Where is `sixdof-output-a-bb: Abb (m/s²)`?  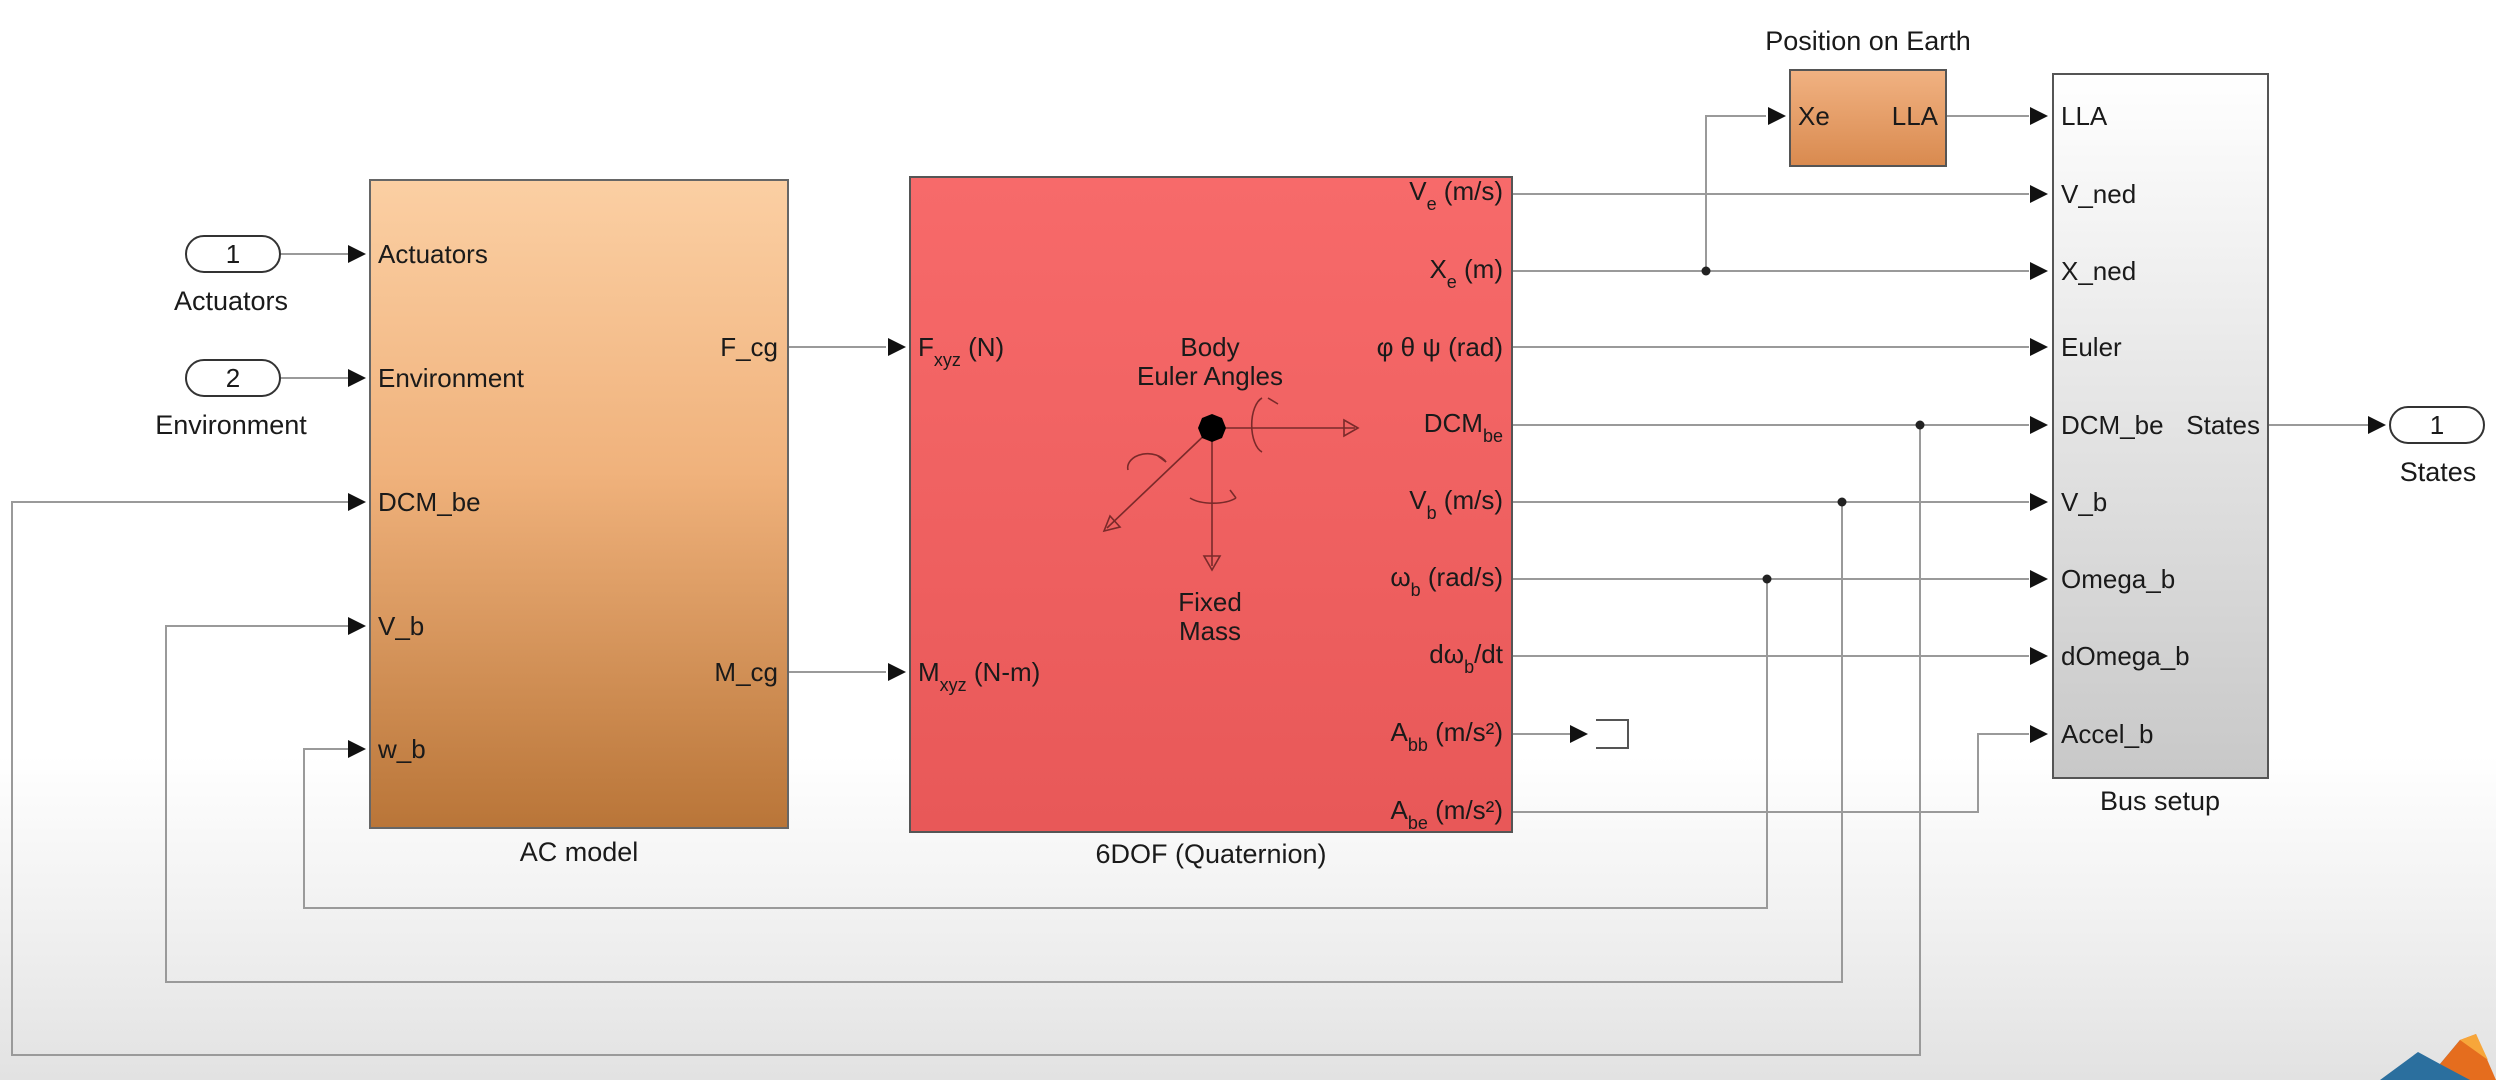
sixdof-output-a-bb: Abb (m/s²) is located at coordinates (1447, 736).